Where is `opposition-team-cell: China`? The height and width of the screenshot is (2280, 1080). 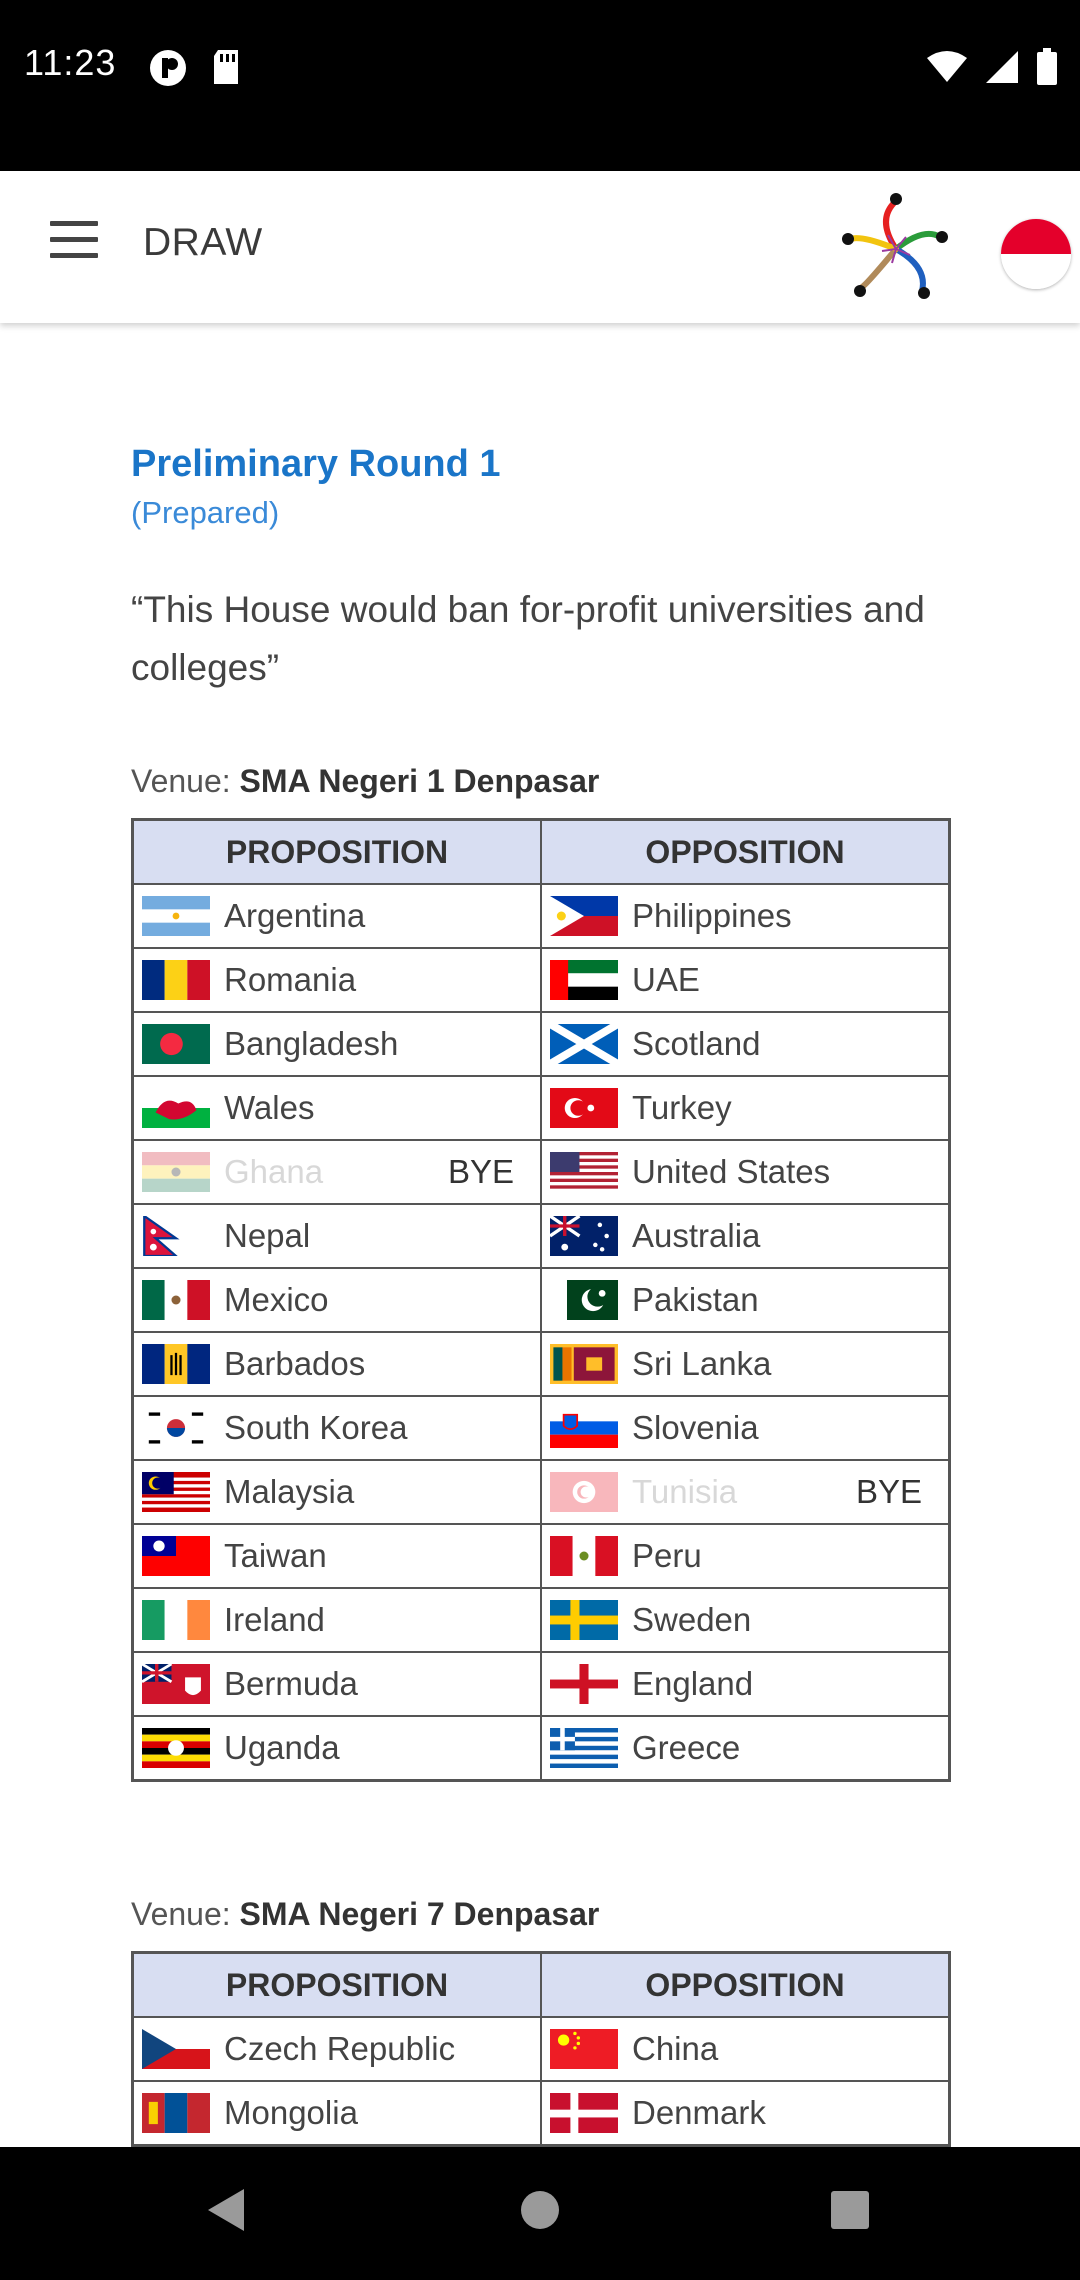 opposition-team-cell: China is located at coordinates (745, 2049).